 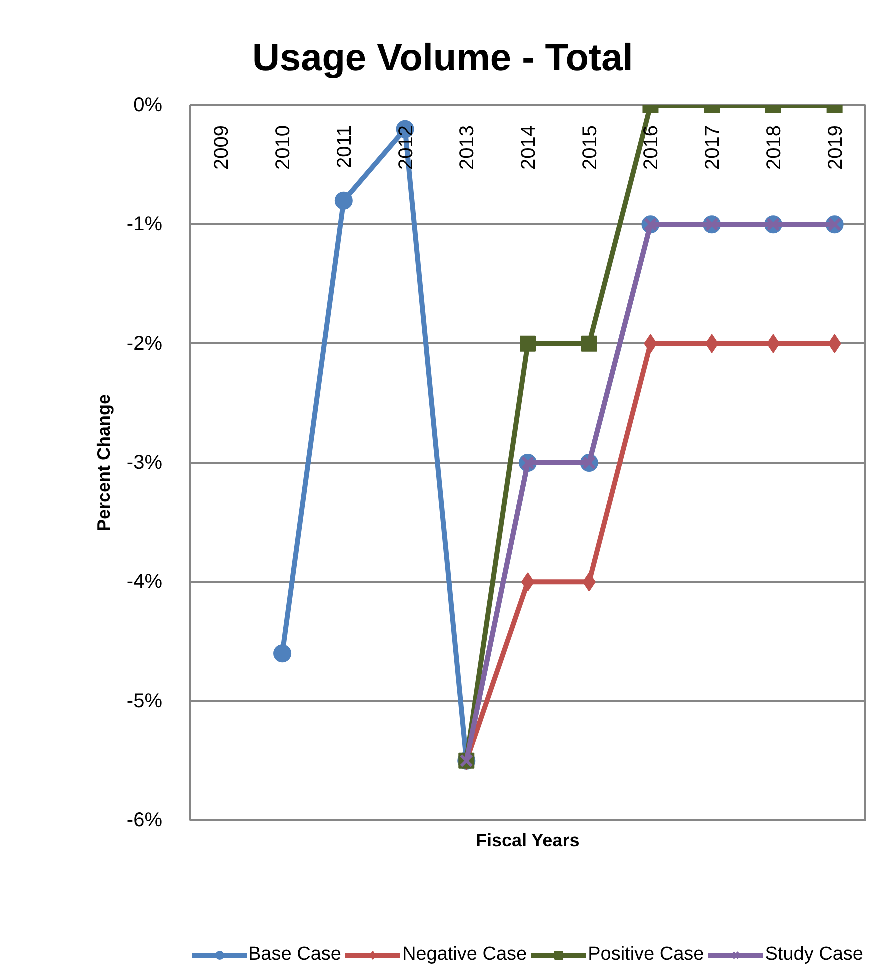 What do you see at coordinates (406, 147) in the screenshot?
I see `x-tick-label: 2012` at bounding box center [406, 147].